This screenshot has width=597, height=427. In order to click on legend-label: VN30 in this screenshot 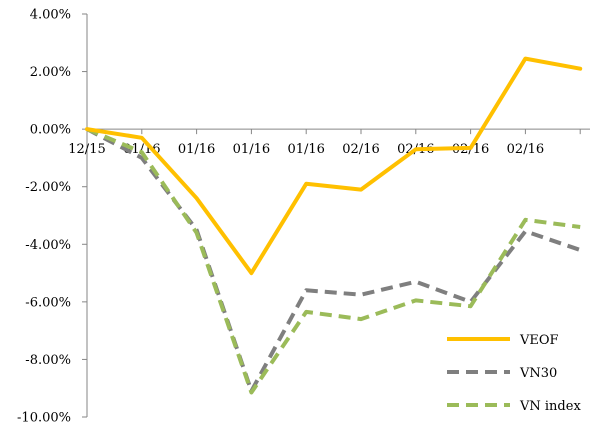, I will do `click(538, 373)`.